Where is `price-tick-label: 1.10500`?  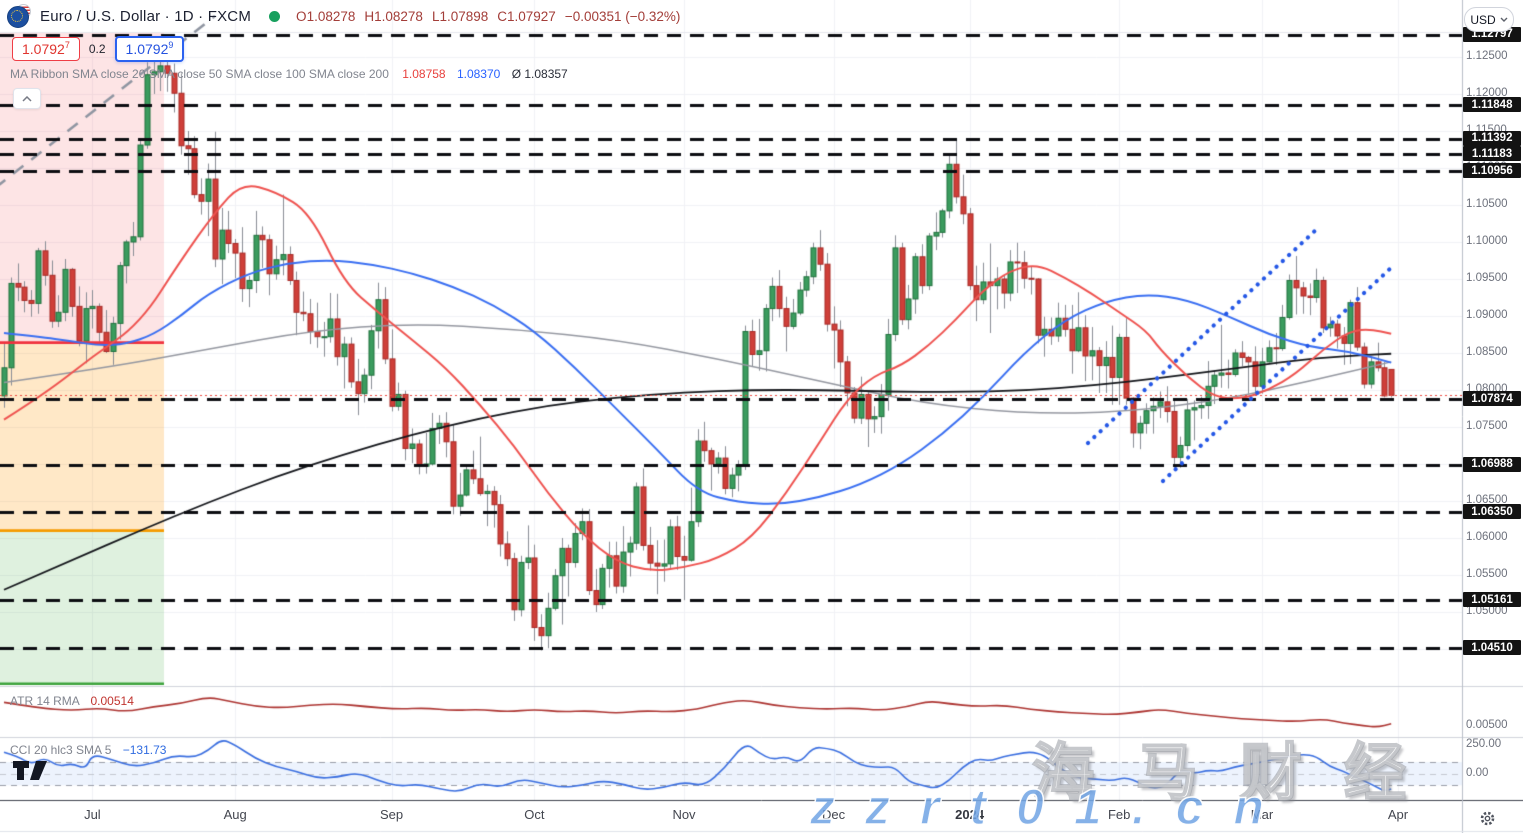
price-tick-label: 1.10500 is located at coordinates (1487, 203).